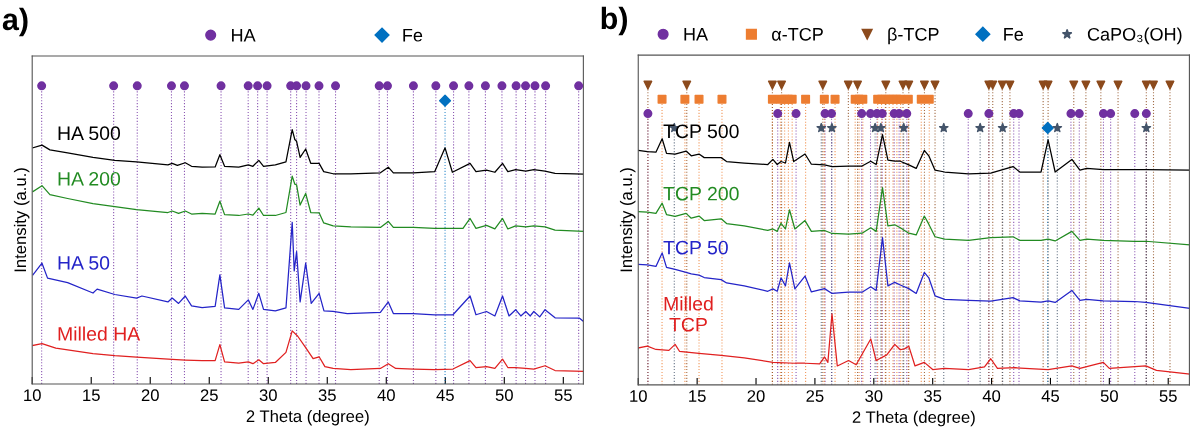 This screenshot has height=448, width=1193. Describe the element at coordinates (89, 178) in the screenshot. I see `series-label: HA 200` at that location.